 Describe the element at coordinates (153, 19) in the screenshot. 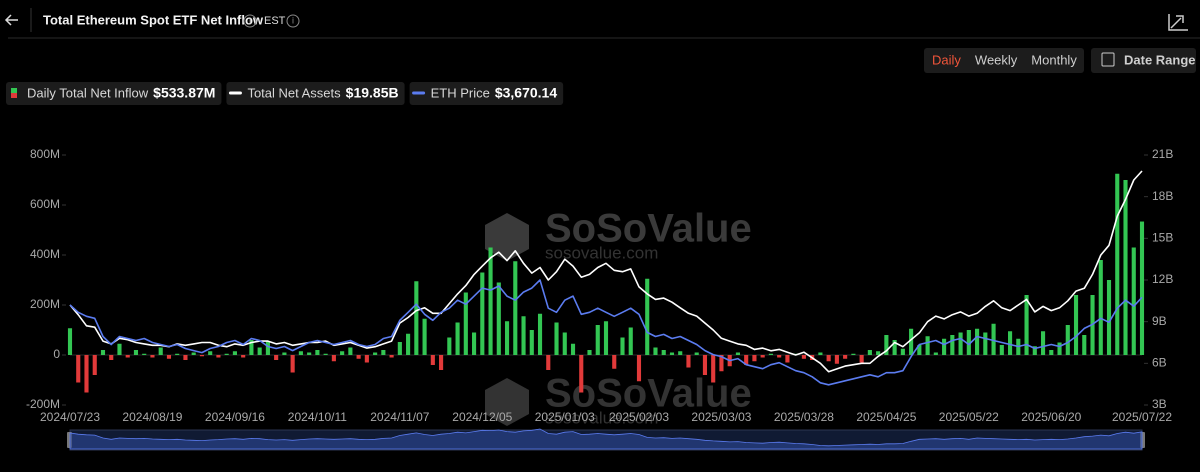

I see `page-title: Total Ethereum Spot ETF Net Inflow` at that location.